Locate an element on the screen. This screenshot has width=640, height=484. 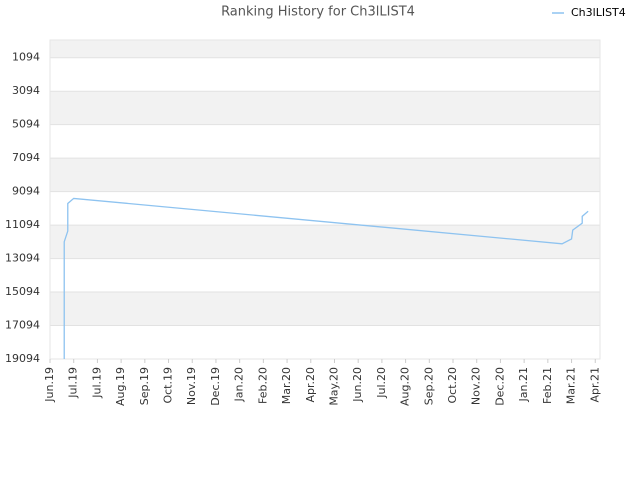
x-tick-label: Mar.21 is located at coordinates (571, 385).